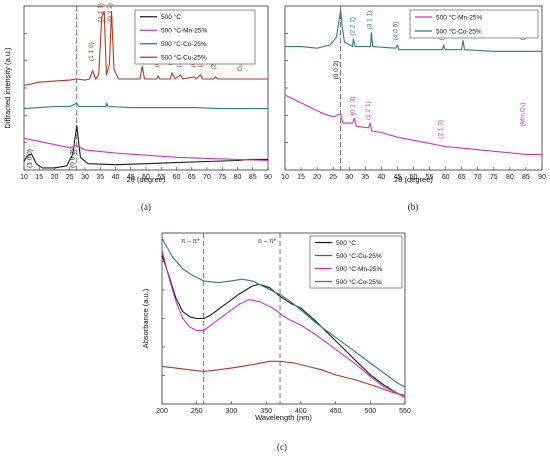  What do you see at coordinates (190, 241) in the screenshot?
I see `transition-label: π – π*` at bounding box center [190, 241].